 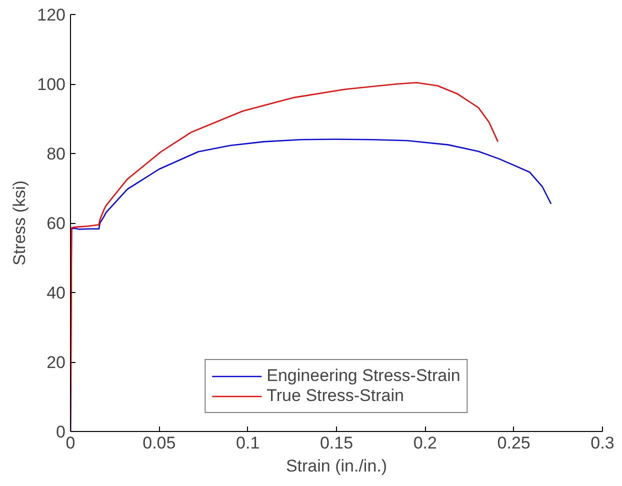 I want to click on x-axis-title: Strain (in./in.), so click(x=337, y=466).